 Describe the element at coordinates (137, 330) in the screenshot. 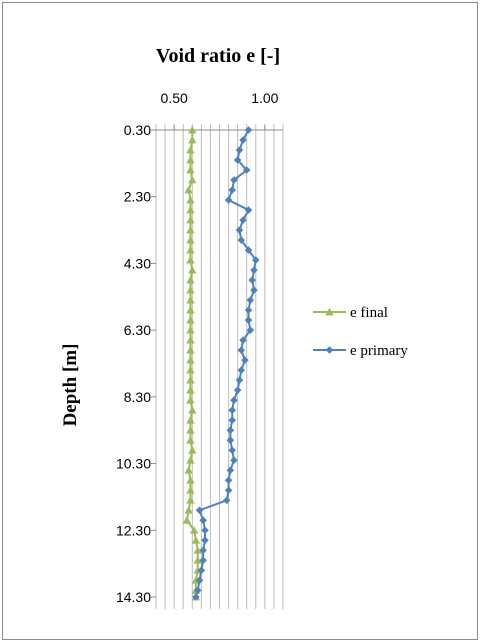

I see `y-tick-label: 6.30` at that location.